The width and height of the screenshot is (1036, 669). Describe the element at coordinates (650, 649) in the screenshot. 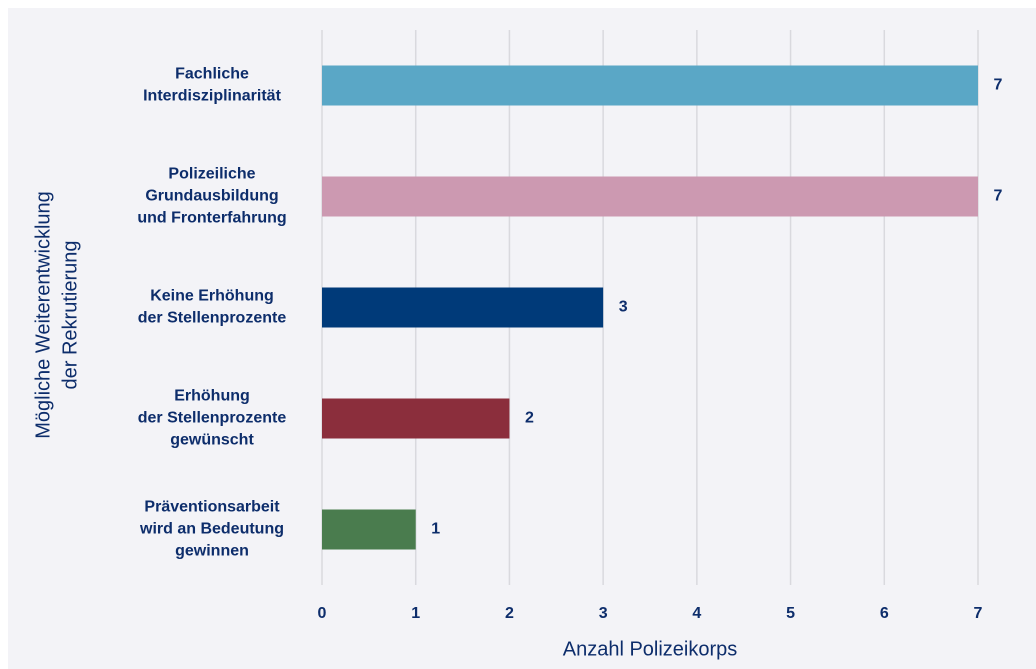

I see `x-axis-label: Anzahl Polizeikorps` at that location.